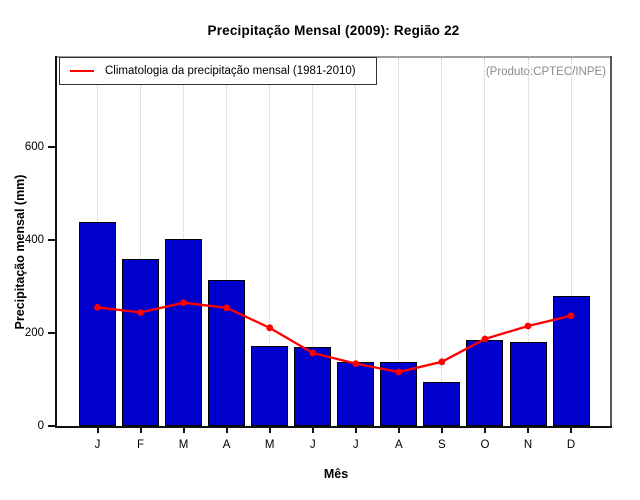 The image size is (640, 500). What do you see at coordinates (56, 242) in the screenshot?
I see `y-axis-line` at bounding box center [56, 242].